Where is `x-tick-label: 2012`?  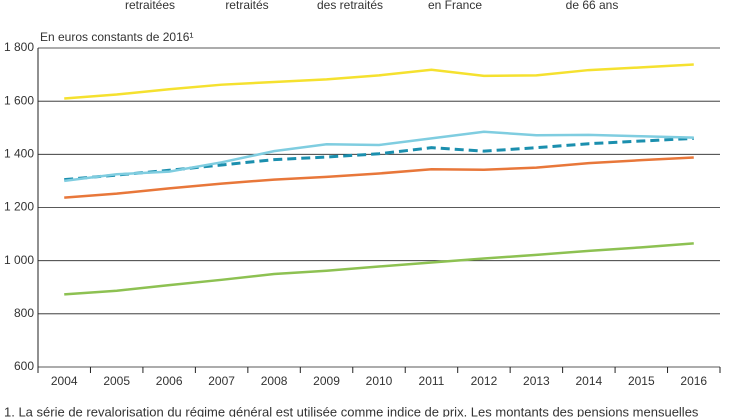
x-tick-label: 2012 is located at coordinates (484, 381).